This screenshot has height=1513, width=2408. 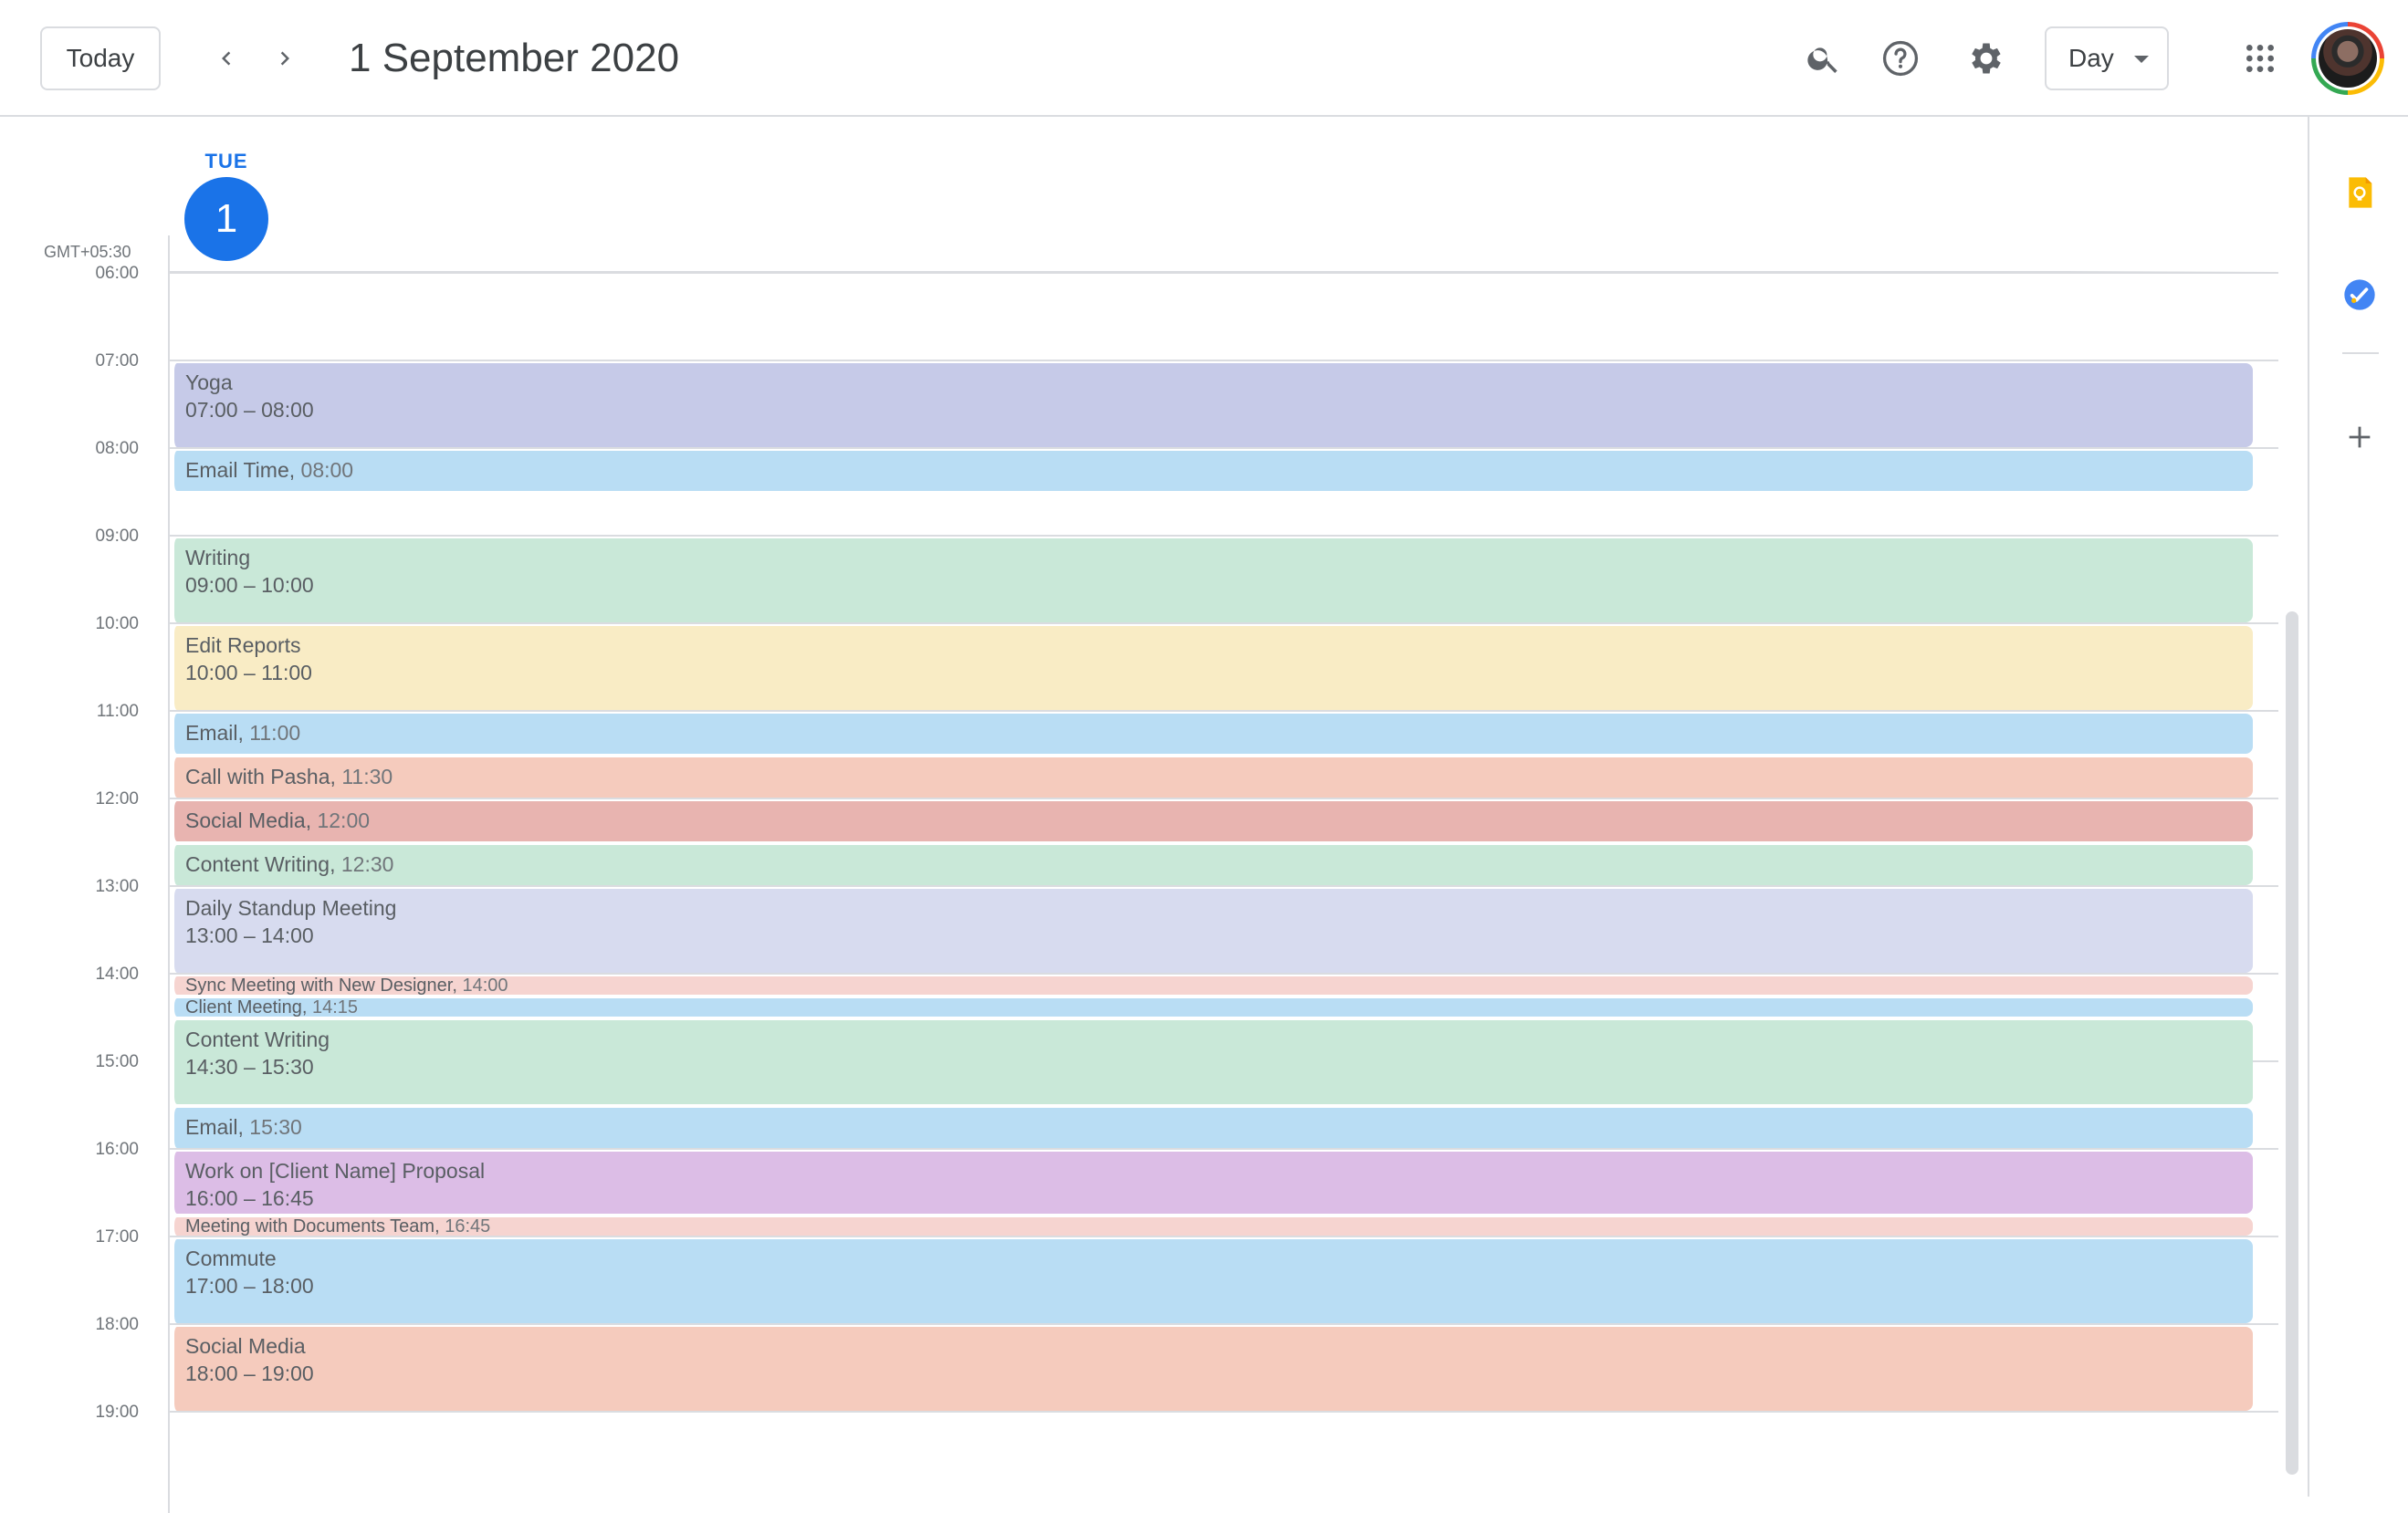 I want to click on tasks-icon, so click(x=2359, y=294).